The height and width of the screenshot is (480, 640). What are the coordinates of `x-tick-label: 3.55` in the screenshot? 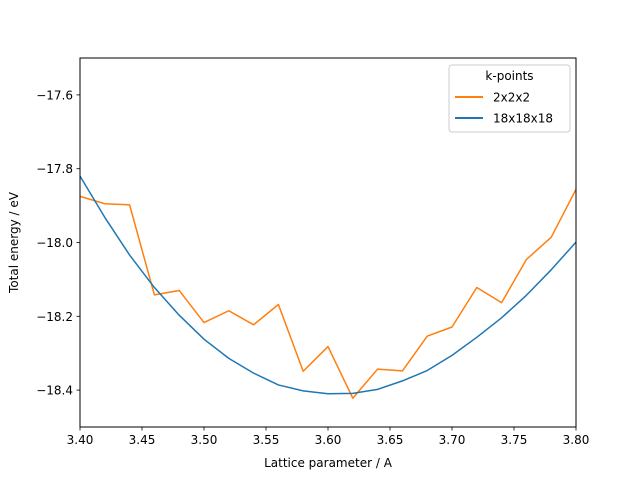 It's located at (266, 440).